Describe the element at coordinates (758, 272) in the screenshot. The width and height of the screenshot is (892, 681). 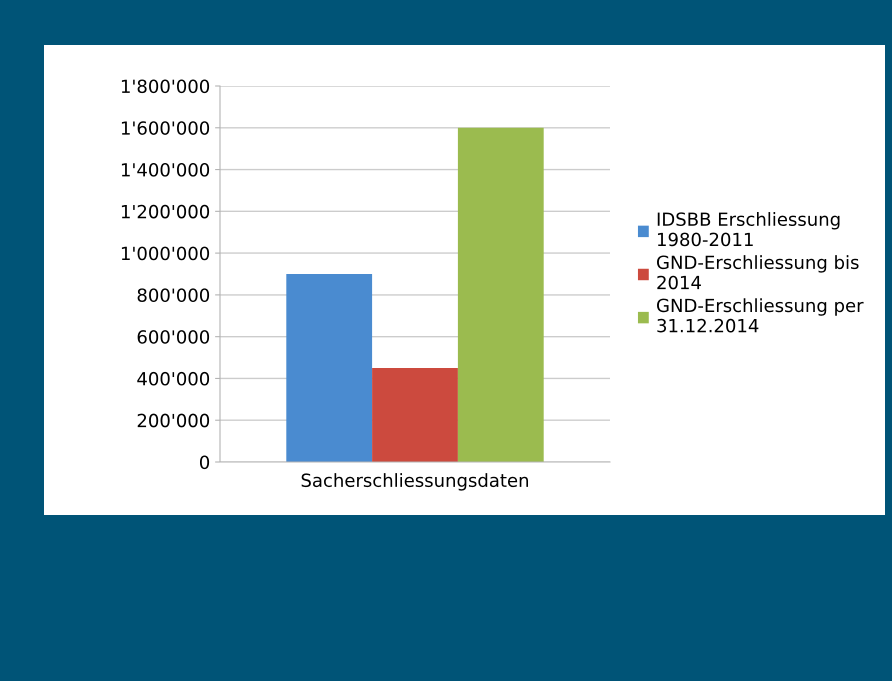
I see `legend-label: GND-Erschliessung bis 2014` at that location.